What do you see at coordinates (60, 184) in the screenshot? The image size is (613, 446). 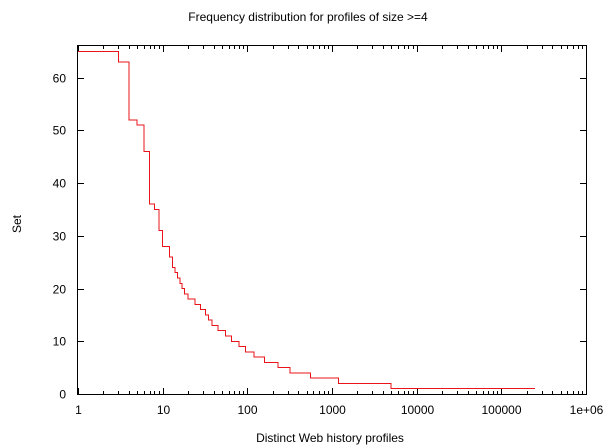 I see `y-tick-label: 40` at bounding box center [60, 184].